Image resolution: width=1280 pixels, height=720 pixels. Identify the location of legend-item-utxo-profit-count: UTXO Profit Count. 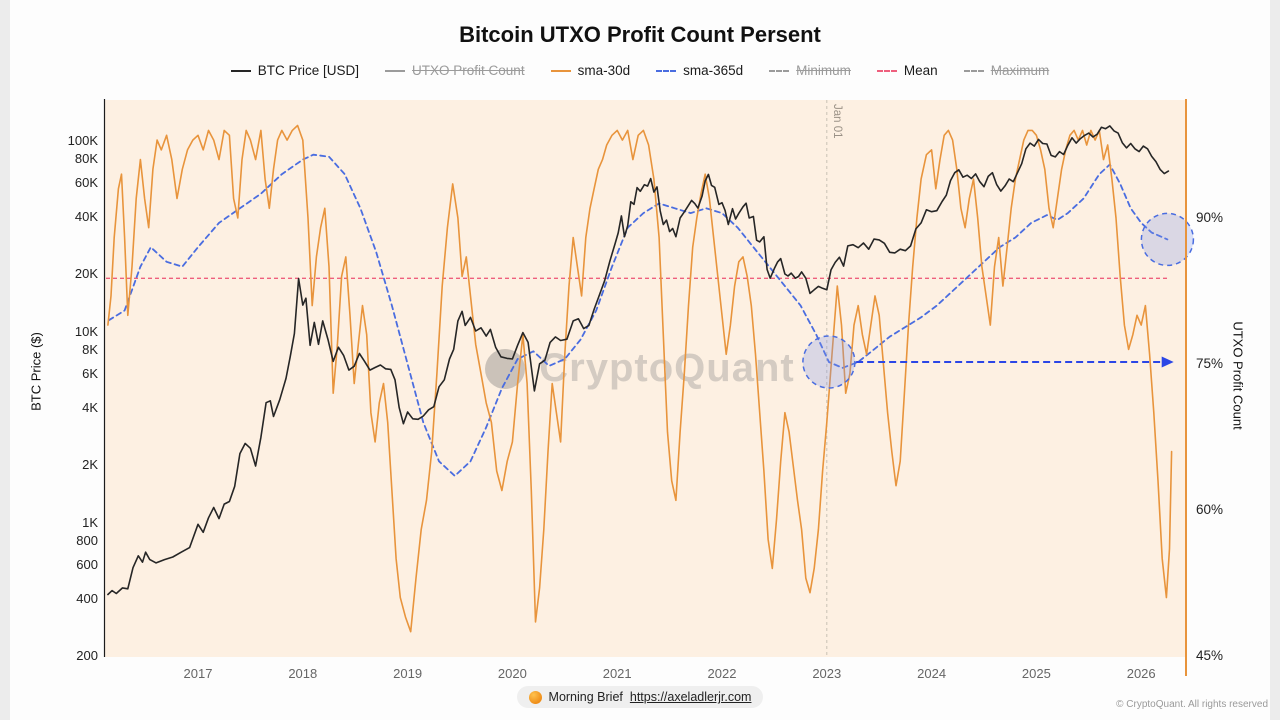
(455, 70).